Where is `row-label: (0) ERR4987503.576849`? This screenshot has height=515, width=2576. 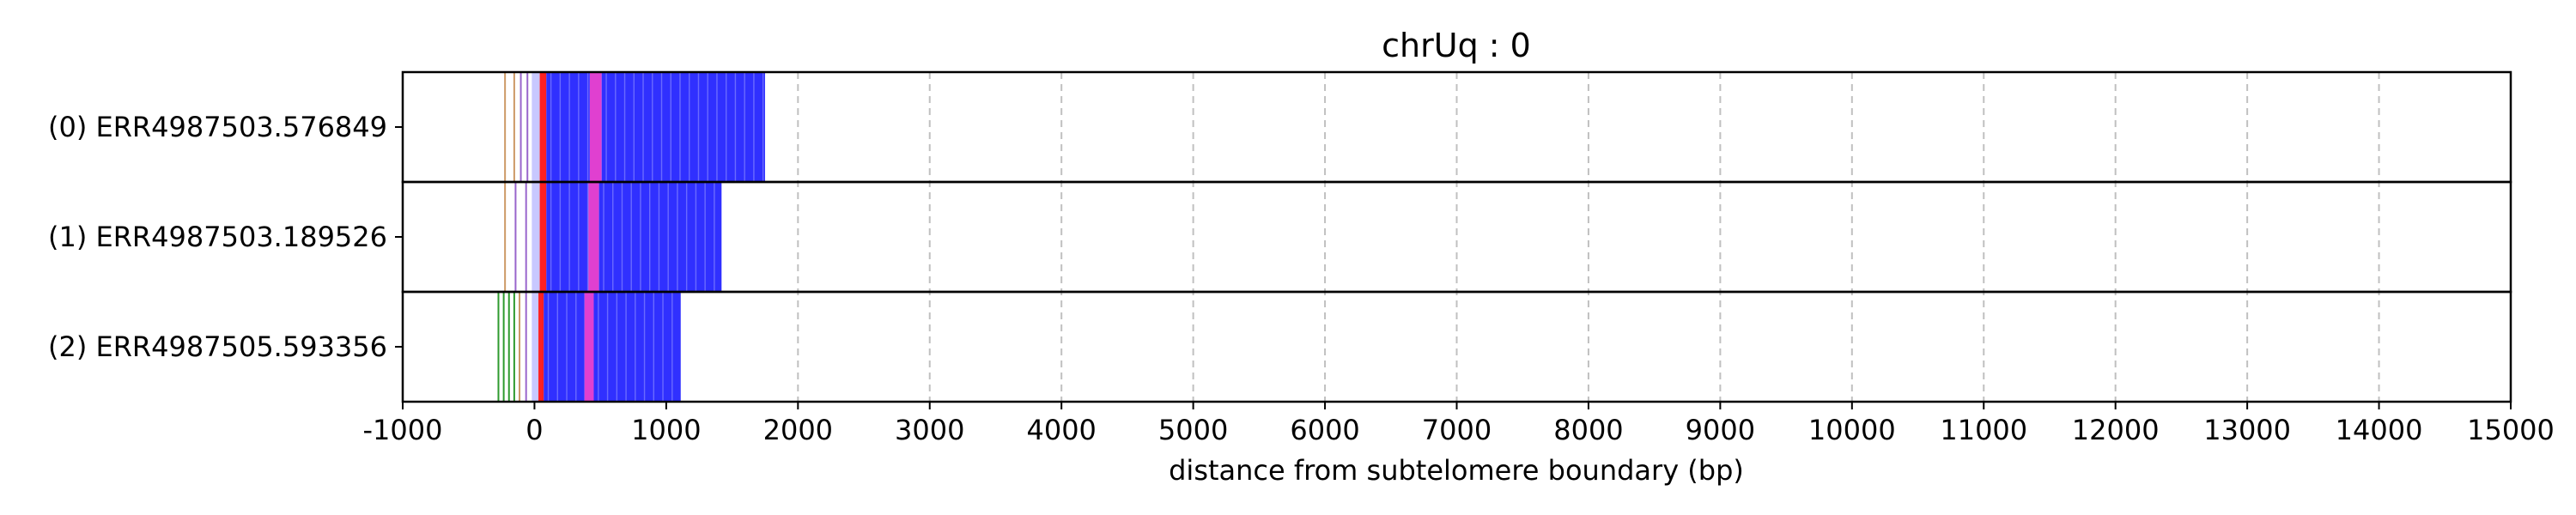
row-label: (0) ERR4987503.576849 is located at coordinates (218, 127).